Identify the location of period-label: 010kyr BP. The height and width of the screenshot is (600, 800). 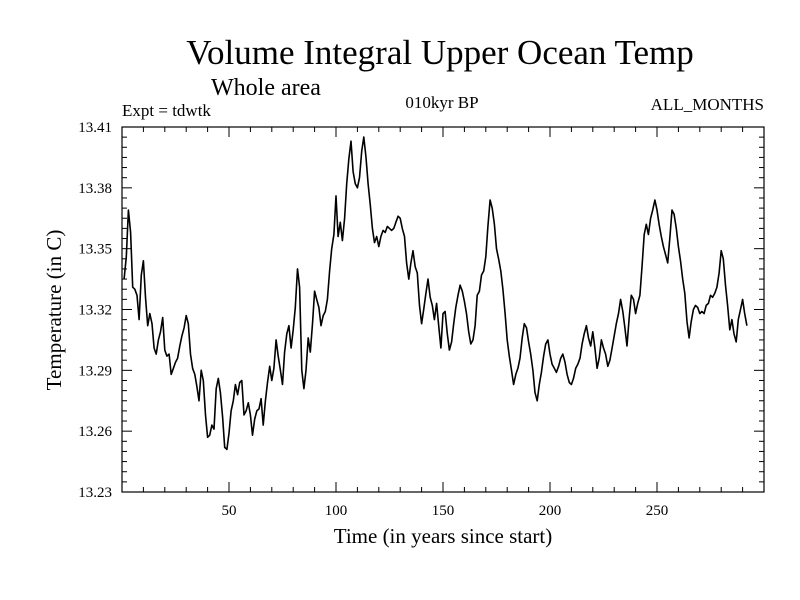
(441, 102).